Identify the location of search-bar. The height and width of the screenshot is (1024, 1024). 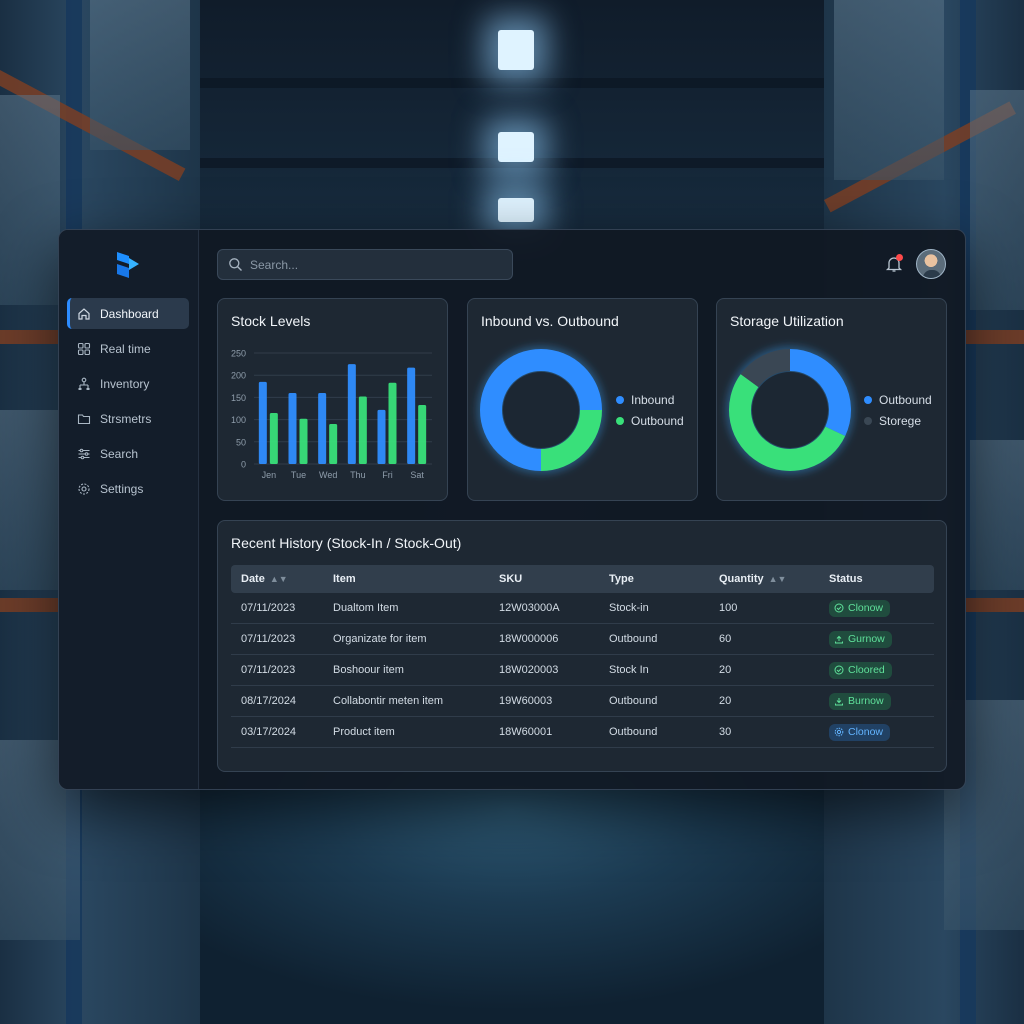
(365, 264).